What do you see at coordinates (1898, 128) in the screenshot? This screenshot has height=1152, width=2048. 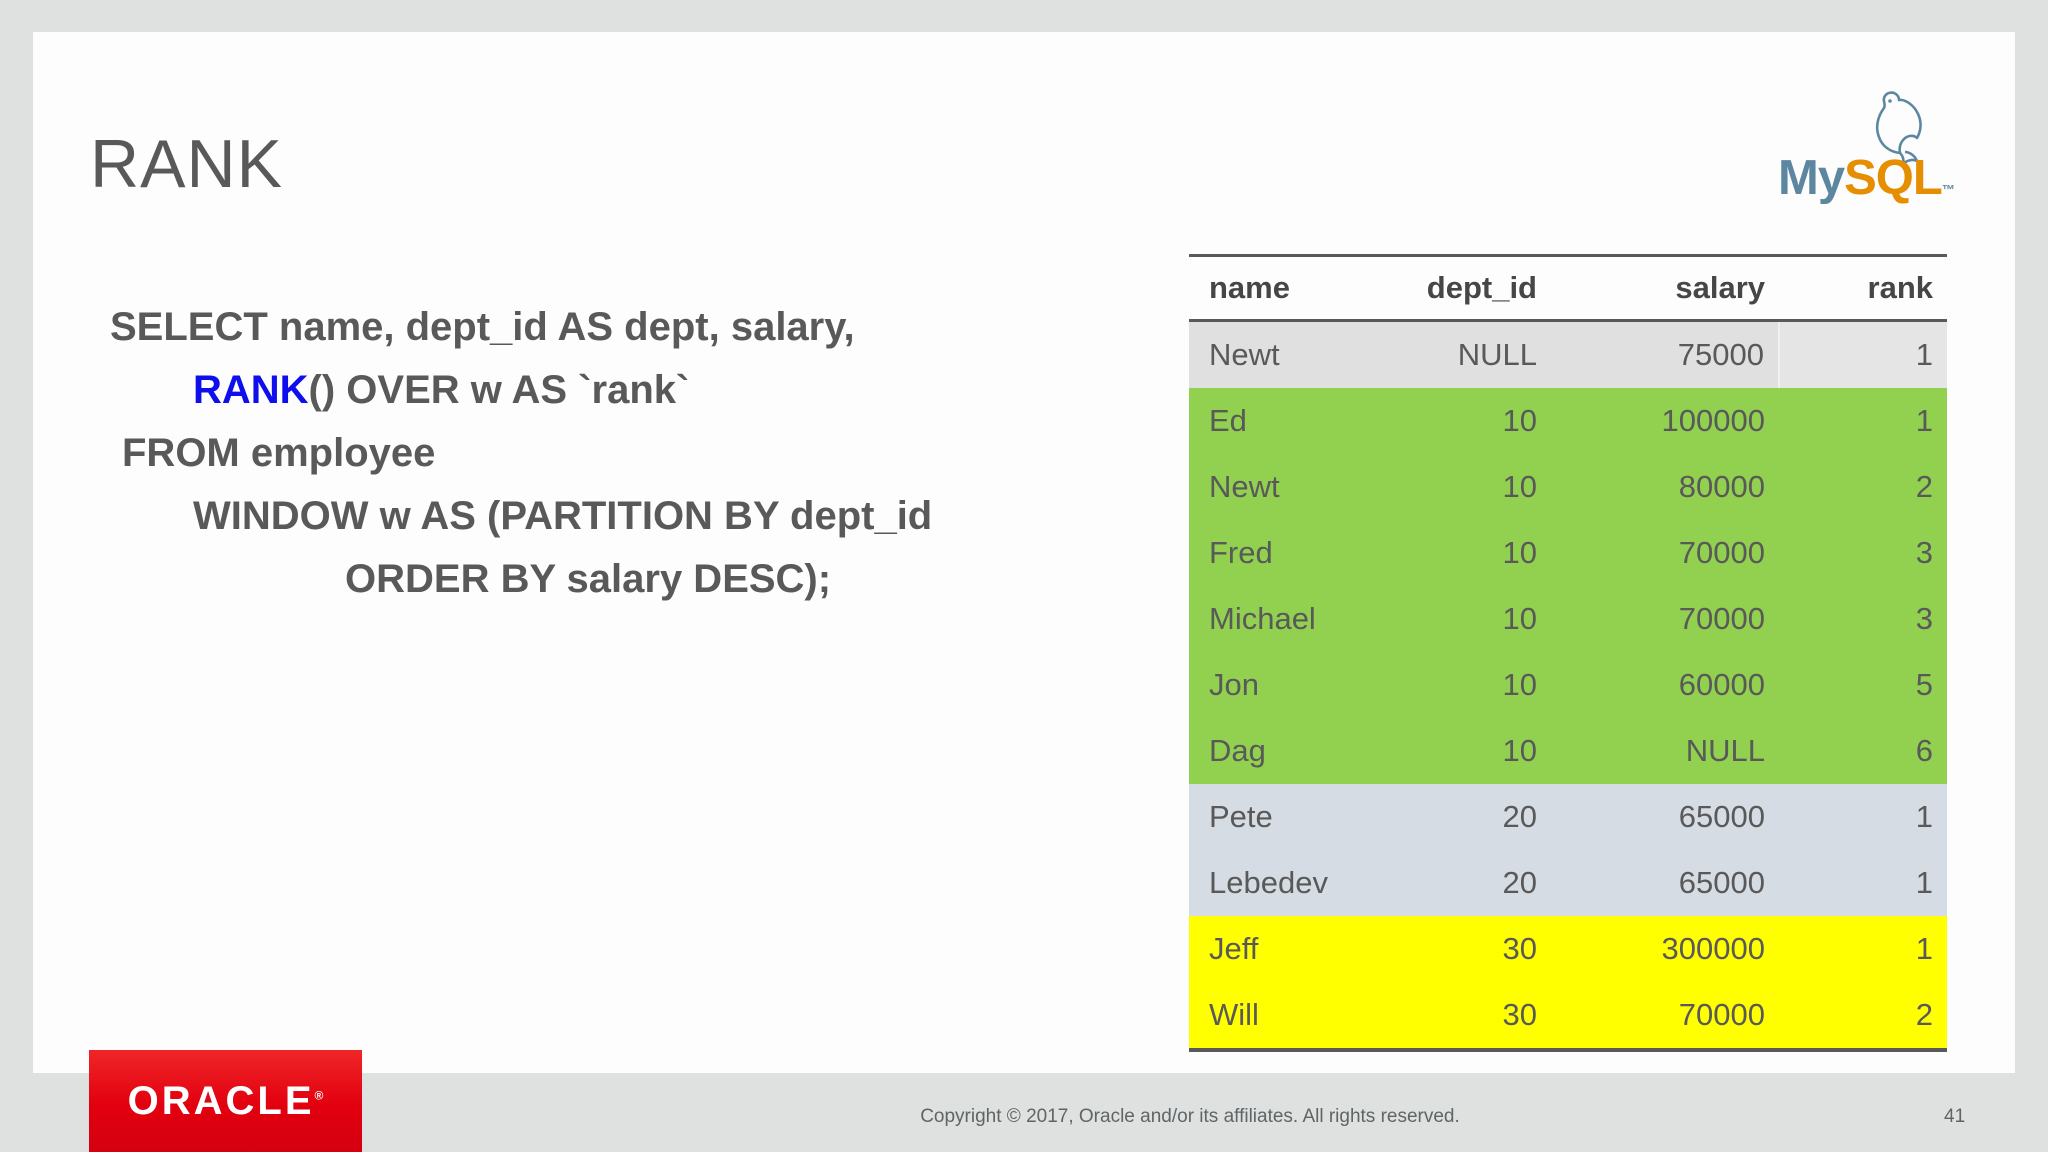 I see `mysql-dolphin-icon` at bounding box center [1898, 128].